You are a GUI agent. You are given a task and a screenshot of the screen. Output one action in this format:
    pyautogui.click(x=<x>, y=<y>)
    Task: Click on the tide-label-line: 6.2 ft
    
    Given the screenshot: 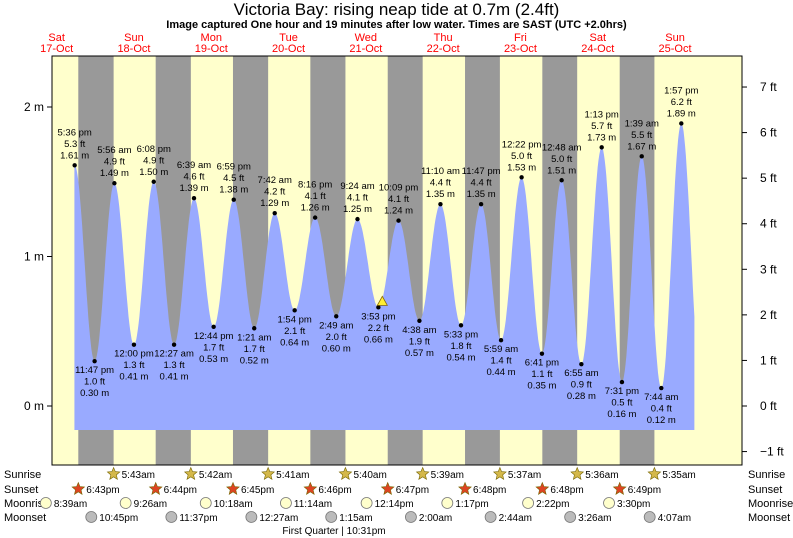 What is the action you would take?
    pyautogui.click(x=681, y=102)
    